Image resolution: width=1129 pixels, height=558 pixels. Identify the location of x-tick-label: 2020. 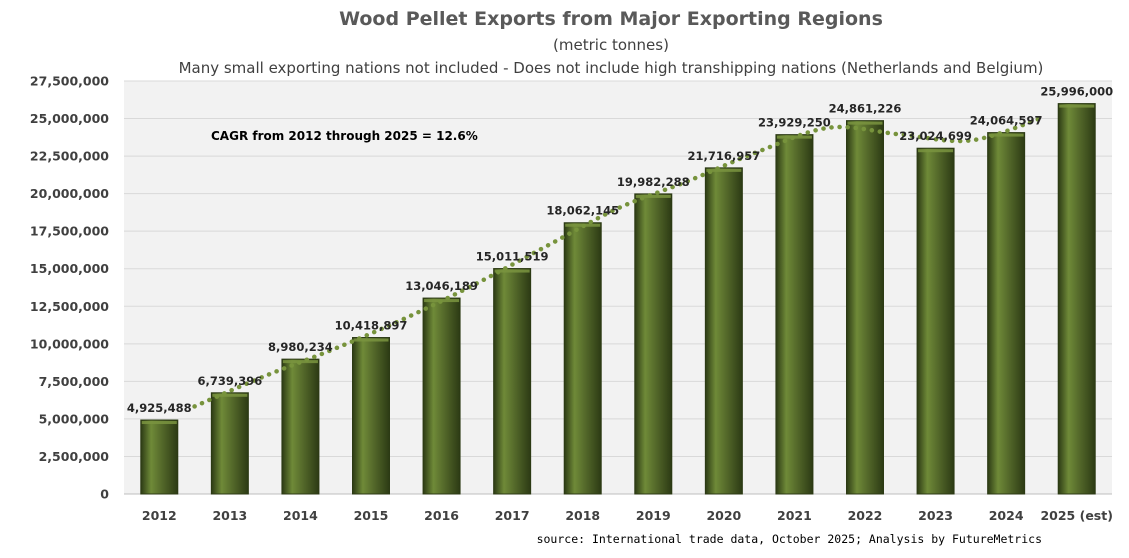
(723, 515).